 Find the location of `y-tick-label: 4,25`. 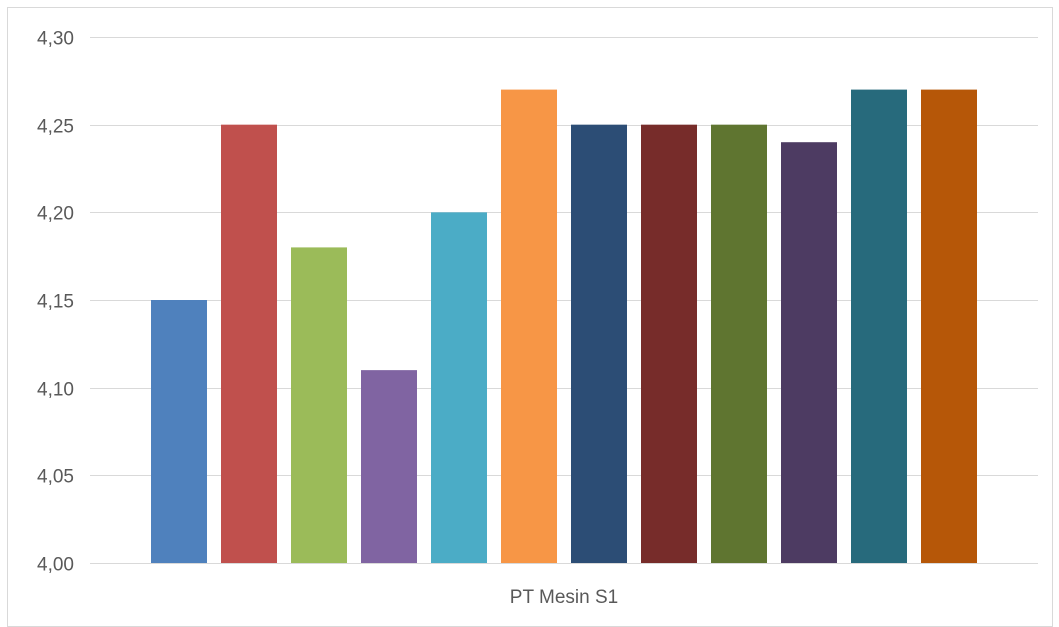

y-tick-label: 4,25 is located at coordinates (55, 127).